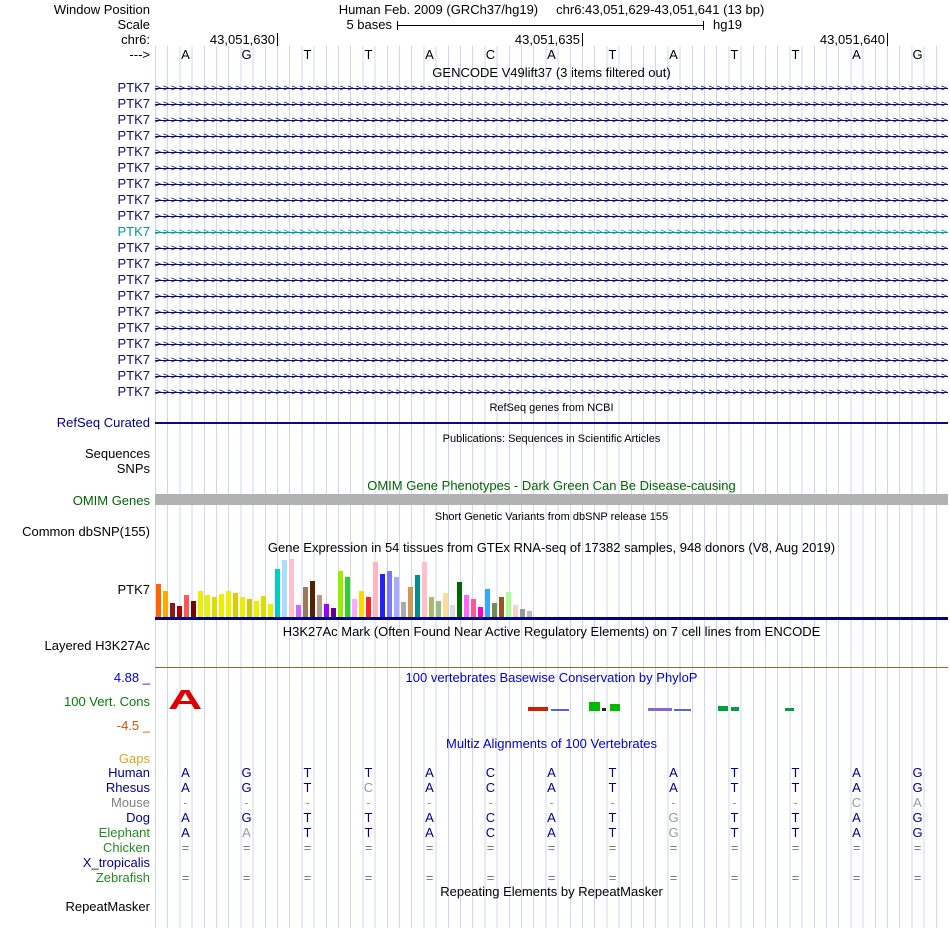 The image size is (950, 930). What do you see at coordinates (551, 423) in the screenshot?
I see `refseq-gene-item` at bounding box center [551, 423].